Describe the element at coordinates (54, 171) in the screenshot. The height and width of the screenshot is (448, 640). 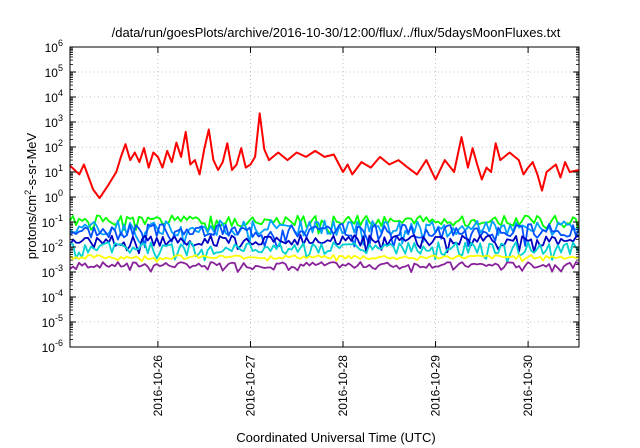
I see `y-tick-label: 10¹` at that location.